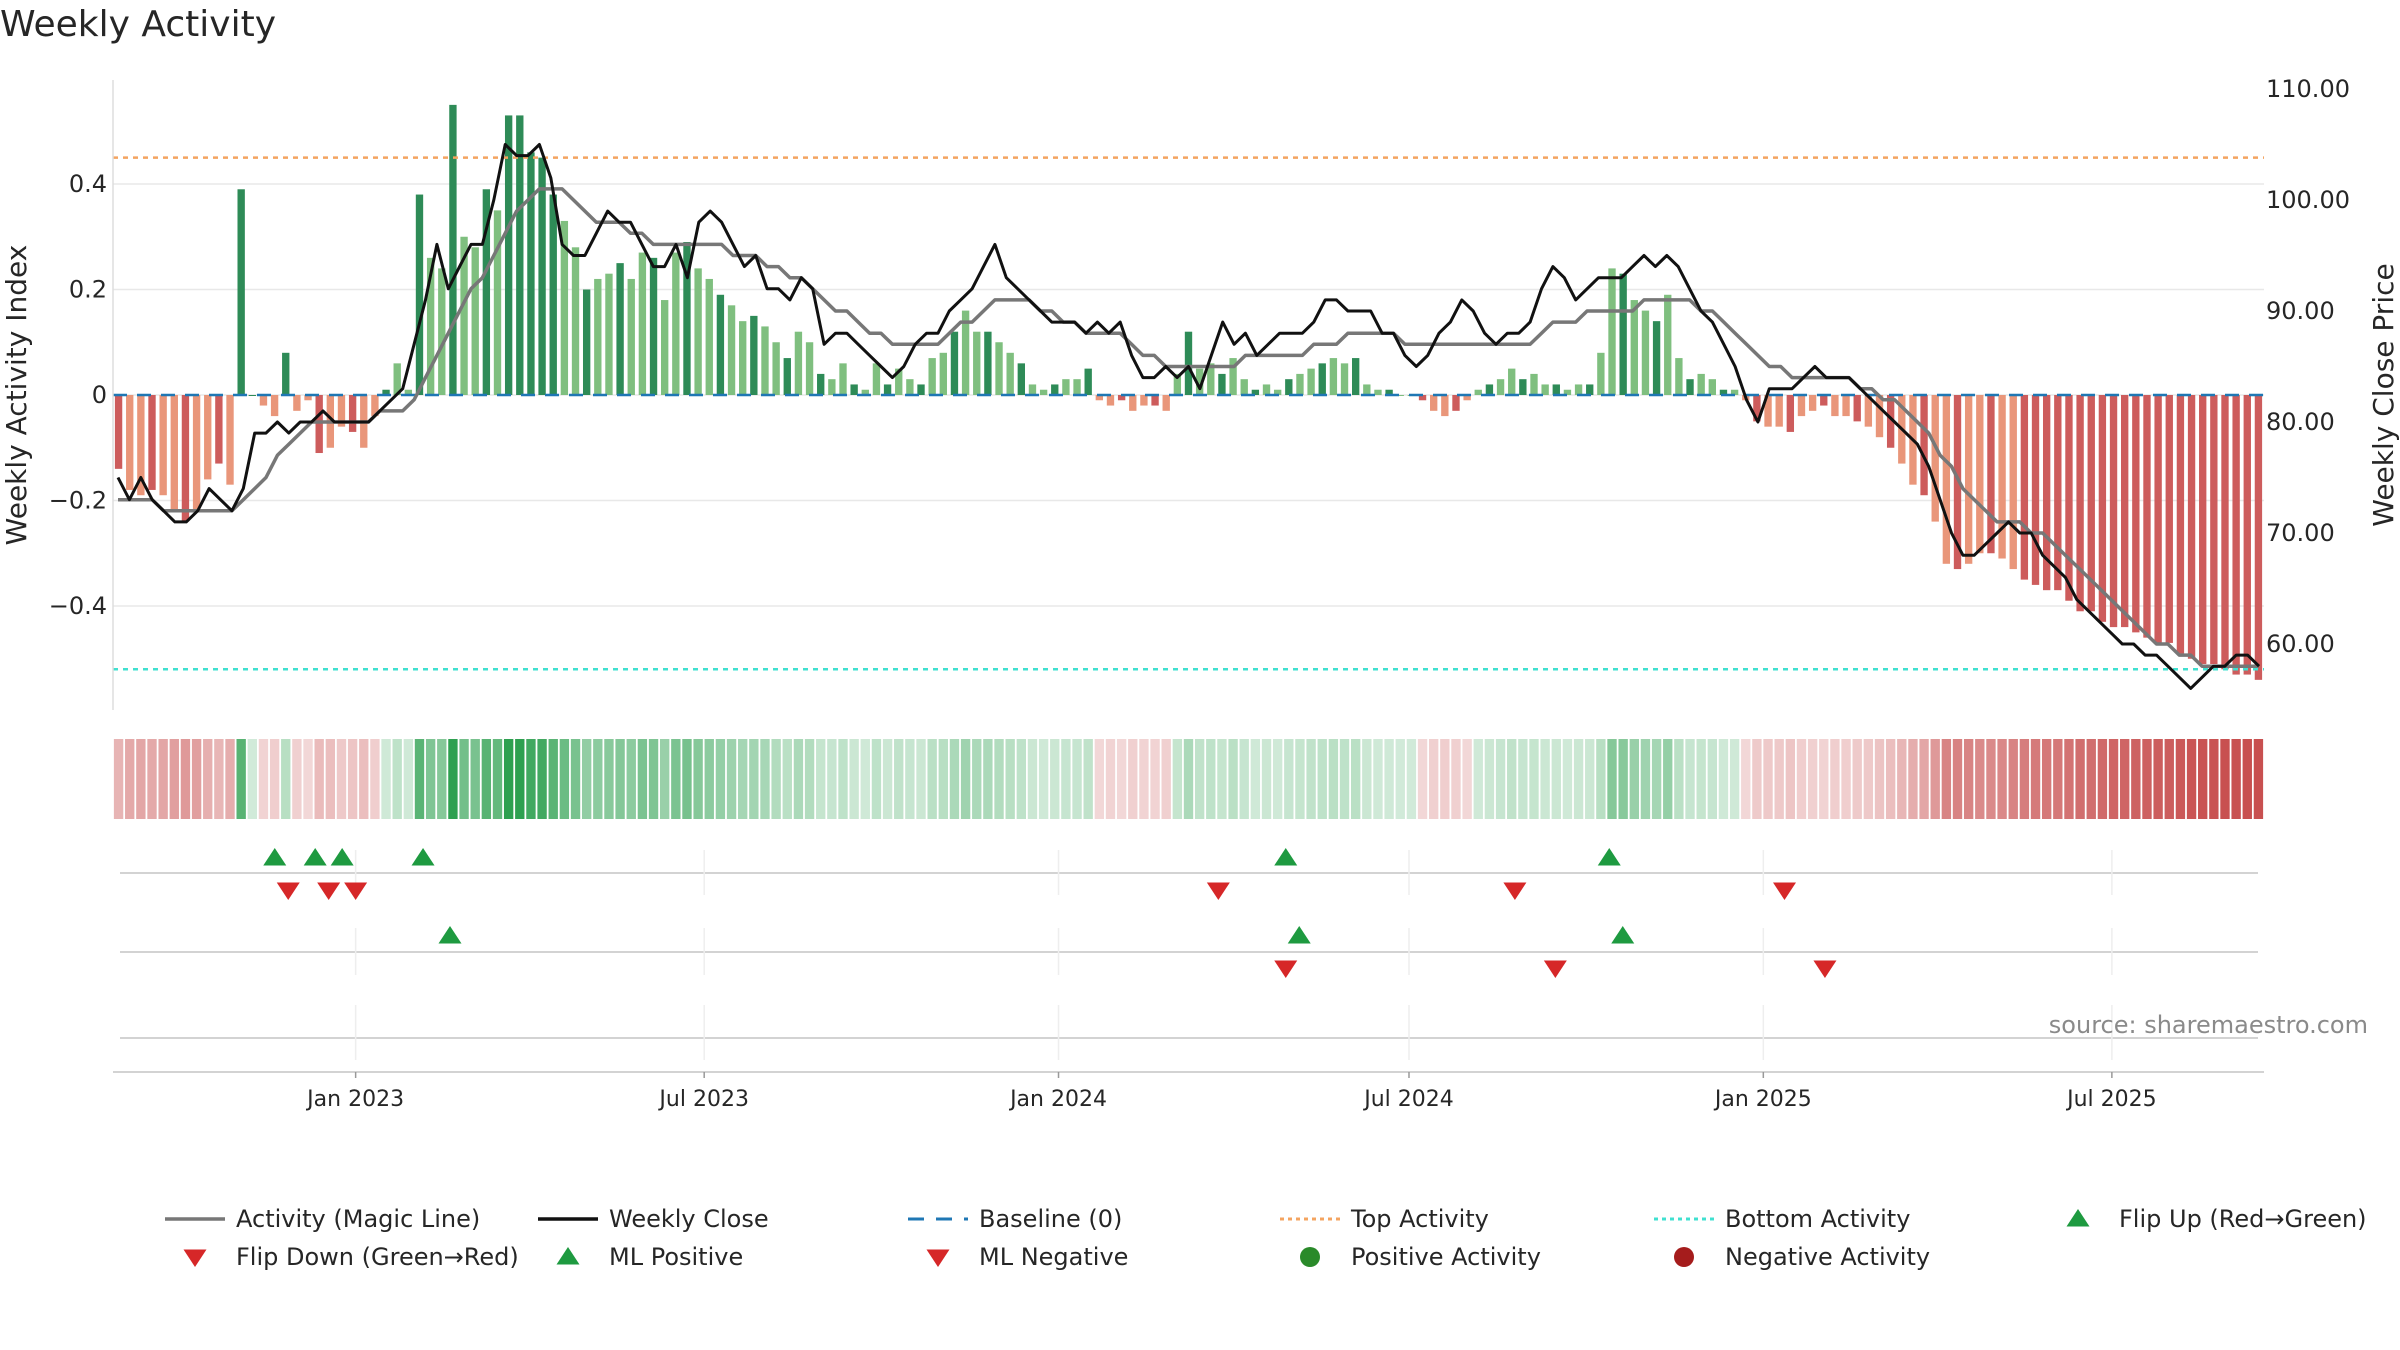 The image size is (2400, 1350). Describe the element at coordinates (1310, 1257) in the screenshot. I see `legend-swatch-circle` at that location.